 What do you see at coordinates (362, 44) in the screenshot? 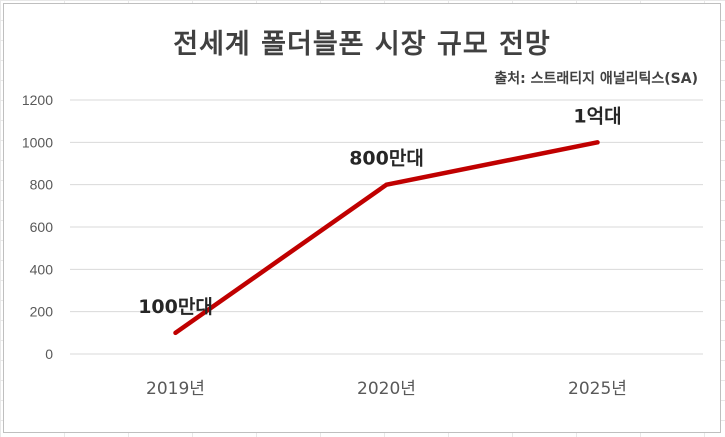
I see `chart-title: 전세계 폴더블폰 시장 규모 전망` at bounding box center [362, 44].